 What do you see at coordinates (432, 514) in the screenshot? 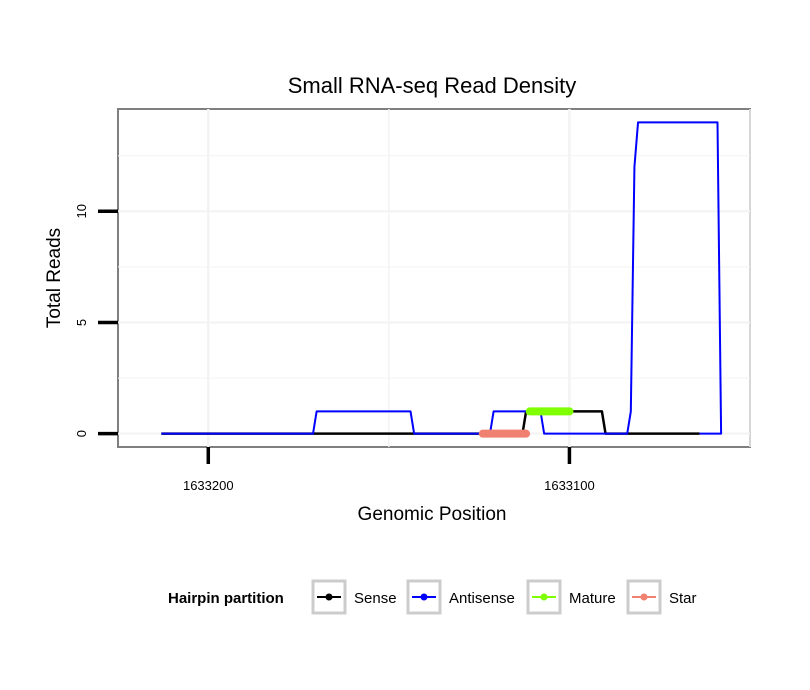
I see `x-axis-title: Genomic Position` at bounding box center [432, 514].